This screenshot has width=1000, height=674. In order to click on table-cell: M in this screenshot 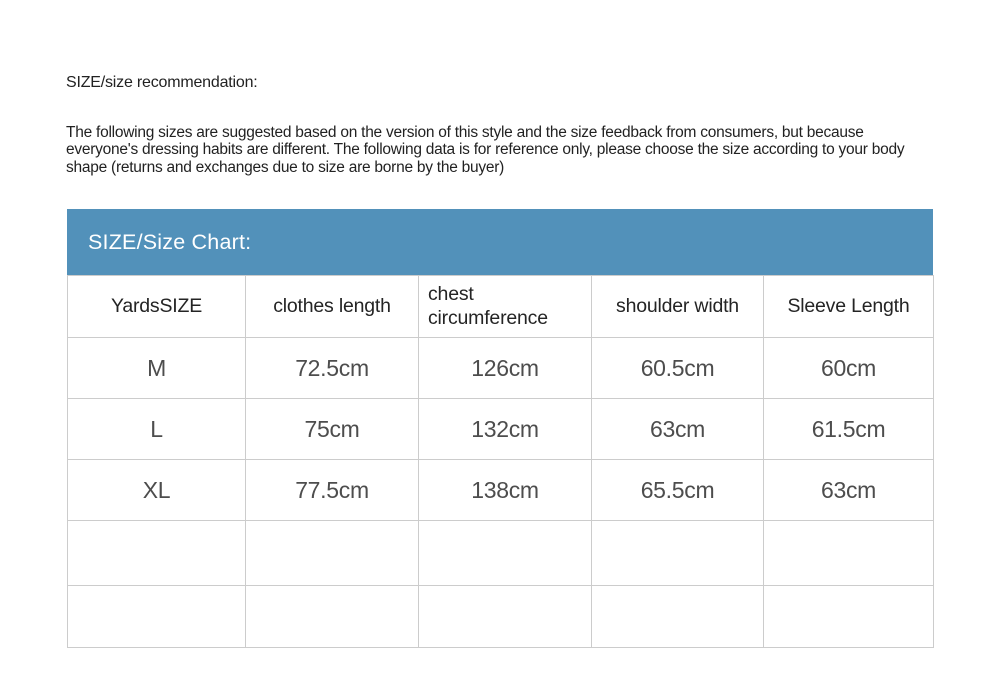, I will do `click(156, 368)`.